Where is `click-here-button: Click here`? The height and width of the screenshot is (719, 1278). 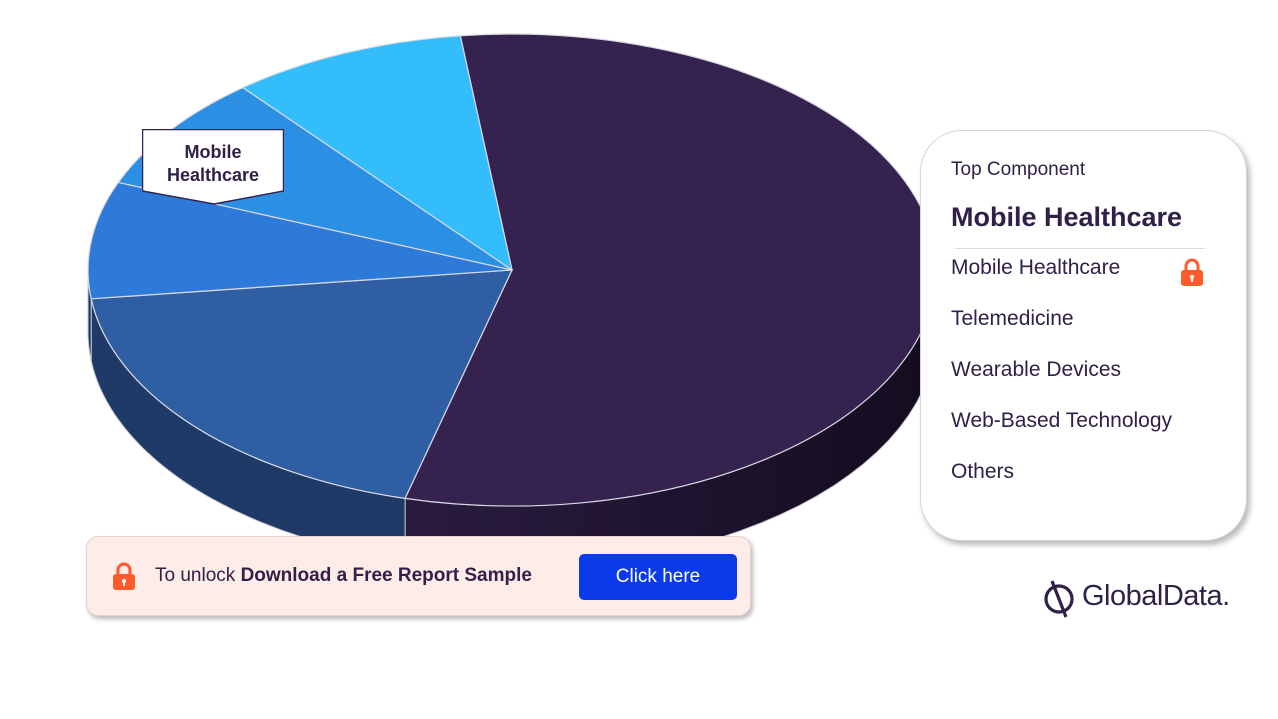 click-here-button: Click here is located at coordinates (658, 577).